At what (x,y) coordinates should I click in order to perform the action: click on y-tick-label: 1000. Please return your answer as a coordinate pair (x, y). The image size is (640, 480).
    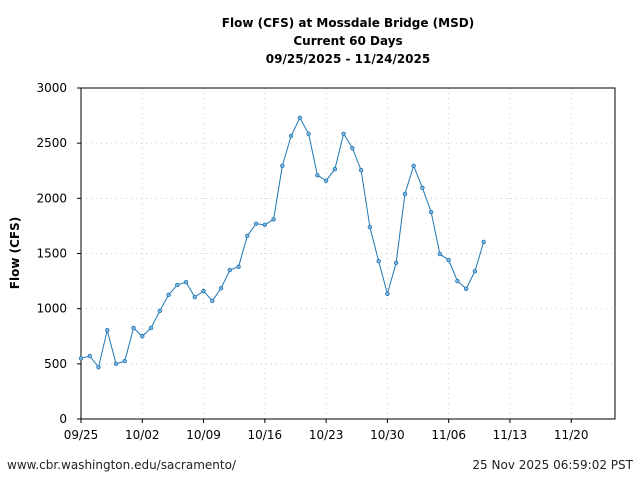
    Looking at the image, I should click on (51, 309).